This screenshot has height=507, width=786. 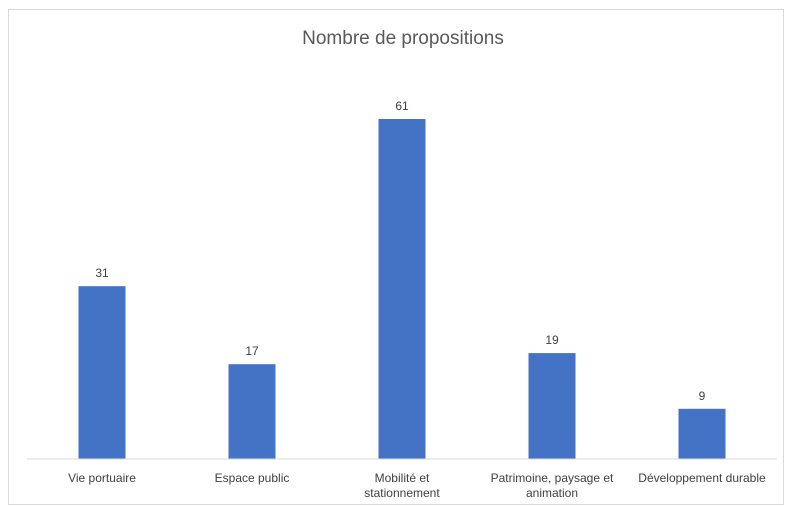 I want to click on x-tick-label-line: Patrimoine, paysage et, so click(x=552, y=478).